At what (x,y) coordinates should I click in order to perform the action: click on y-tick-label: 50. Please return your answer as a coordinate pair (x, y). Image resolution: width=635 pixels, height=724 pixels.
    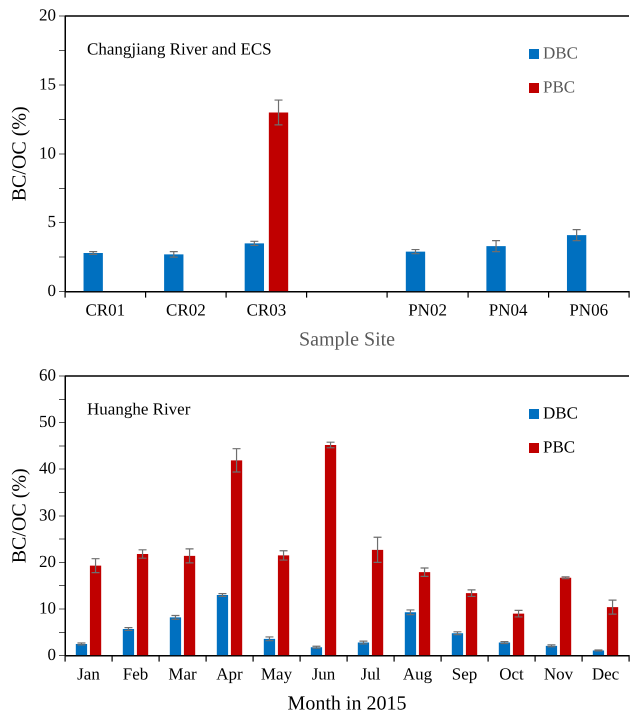
    Looking at the image, I should click on (47, 422).